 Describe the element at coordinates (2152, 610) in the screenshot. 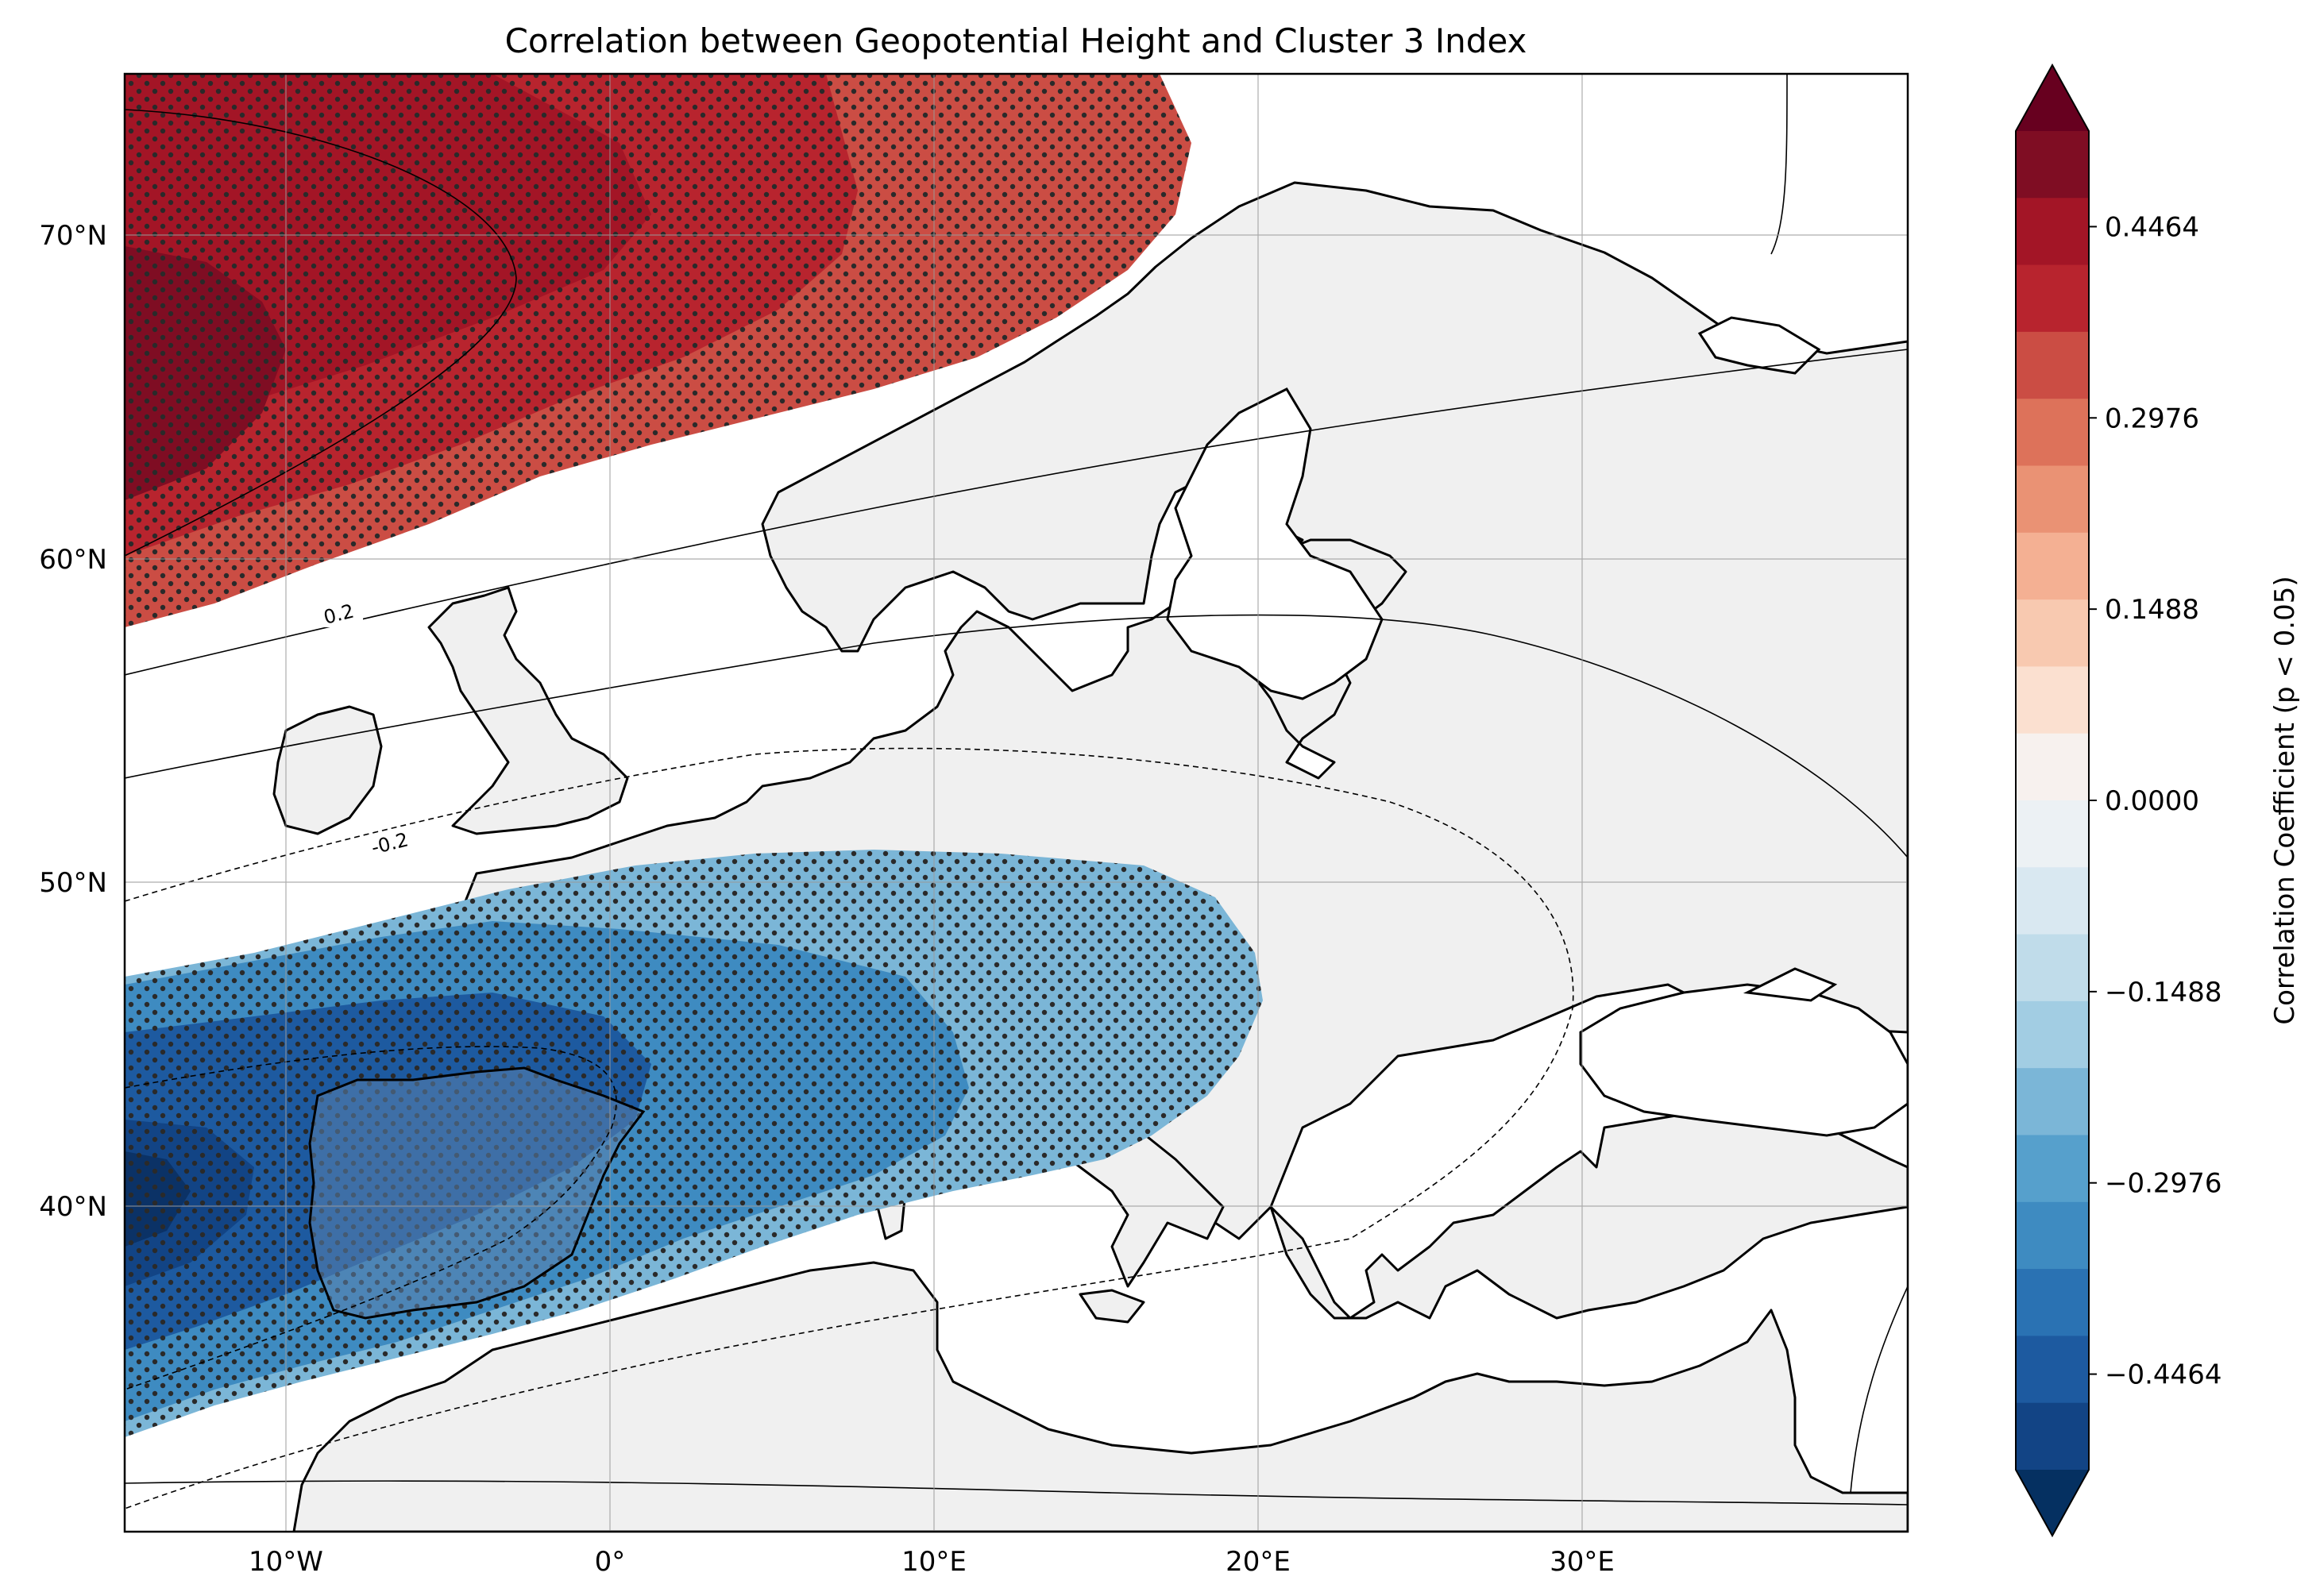

I see `colorbar-tick-label: 0.1488` at that location.